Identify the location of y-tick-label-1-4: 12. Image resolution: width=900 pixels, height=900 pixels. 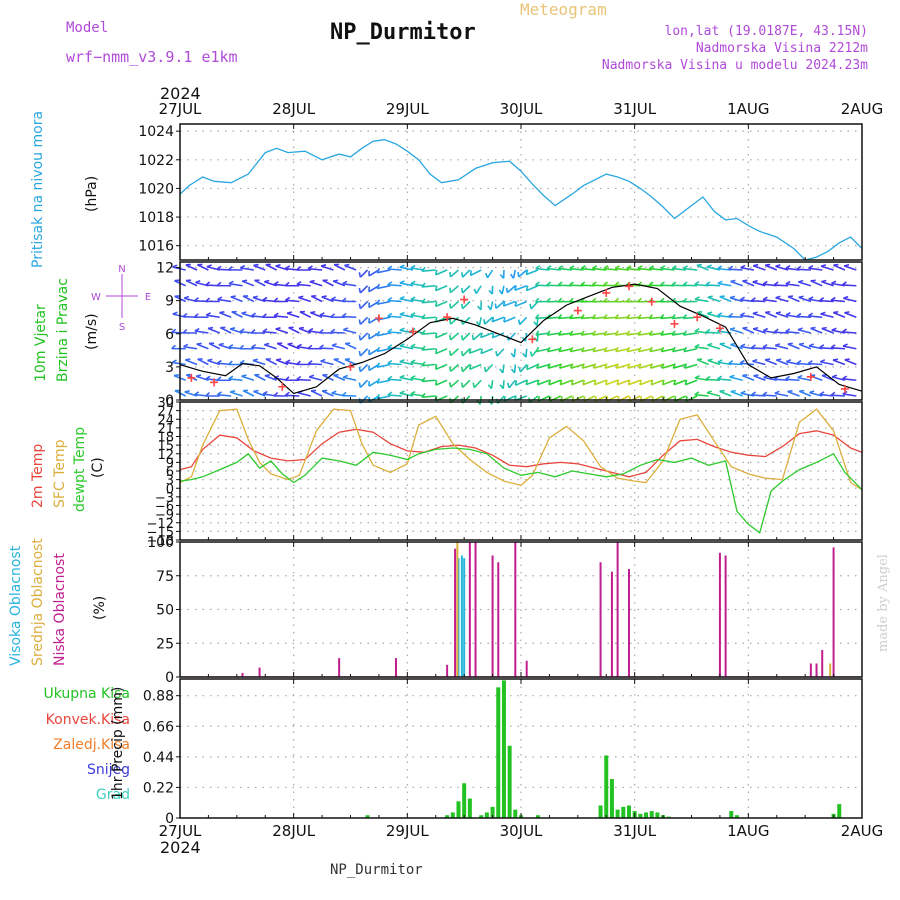
(165, 269).